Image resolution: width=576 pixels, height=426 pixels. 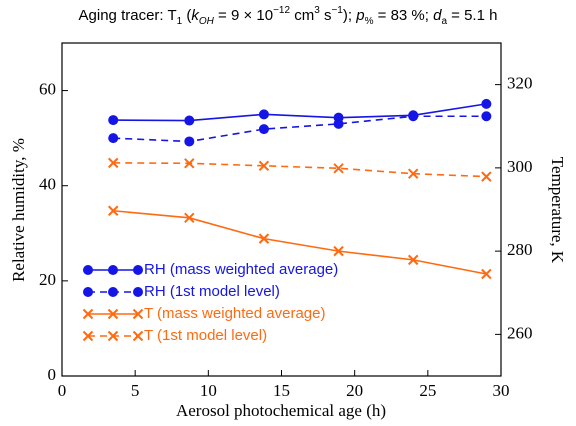 I want to click on legend-label: T (mass weighted average), so click(x=234, y=313).